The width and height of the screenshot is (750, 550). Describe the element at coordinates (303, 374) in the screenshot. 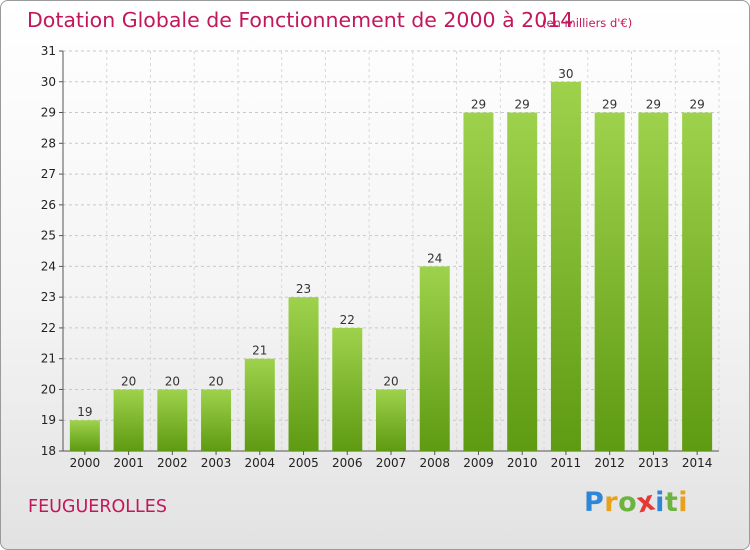

I see `bar-2005` at that location.